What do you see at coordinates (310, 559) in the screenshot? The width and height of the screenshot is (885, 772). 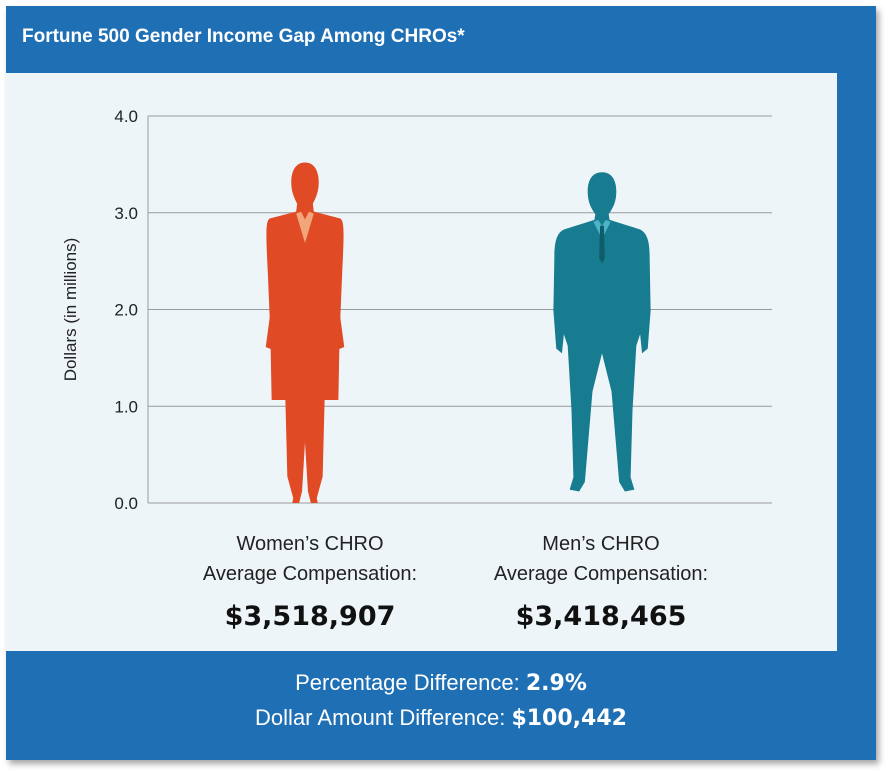 I see `women-caption: Women’s CHRO Average Compensation:` at bounding box center [310, 559].